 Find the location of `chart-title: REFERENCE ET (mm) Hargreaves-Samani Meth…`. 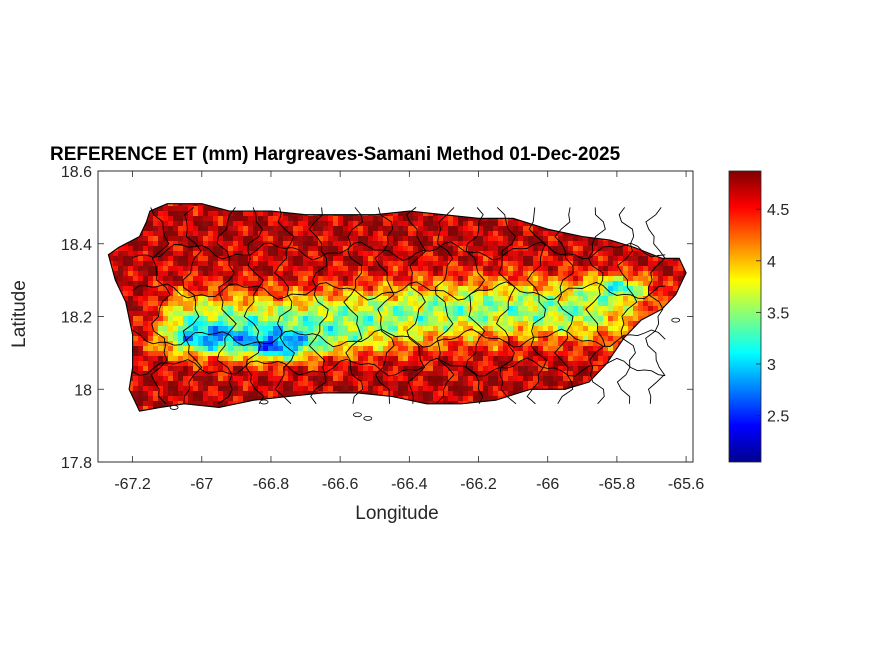

chart-title: REFERENCE ET (mm) Hargreaves-Samani Meth… is located at coordinates (335, 154).